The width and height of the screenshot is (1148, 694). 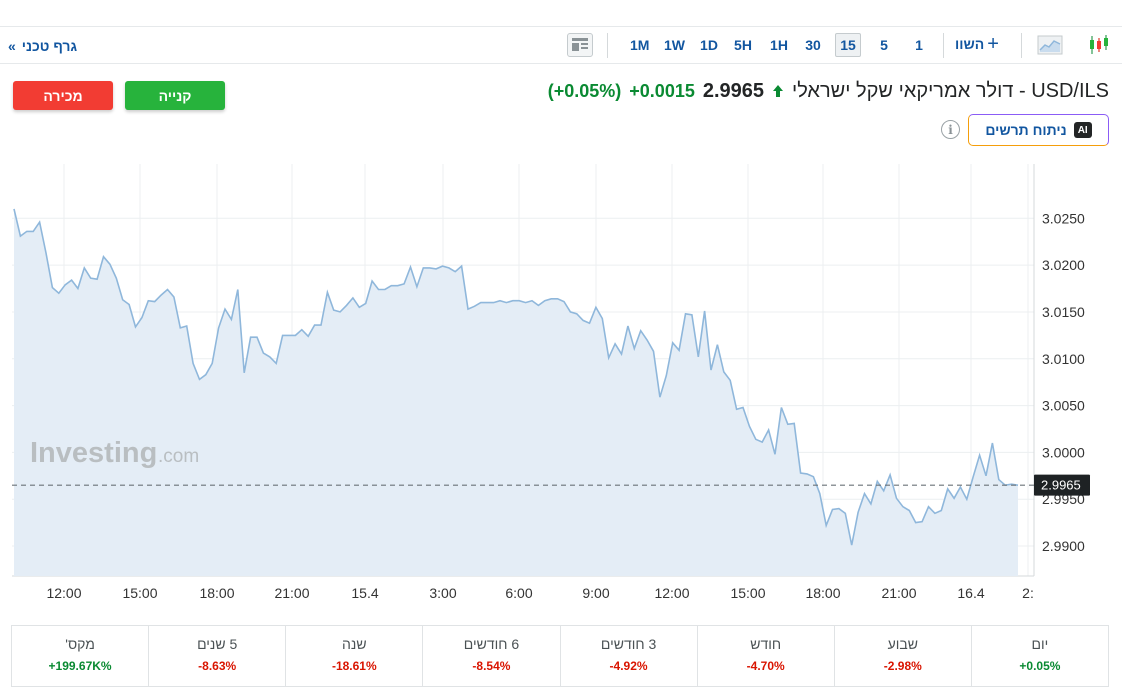 What do you see at coordinates (848, 45) in the screenshot?
I see `timeframe-15: 15` at bounding box center [848, 45].